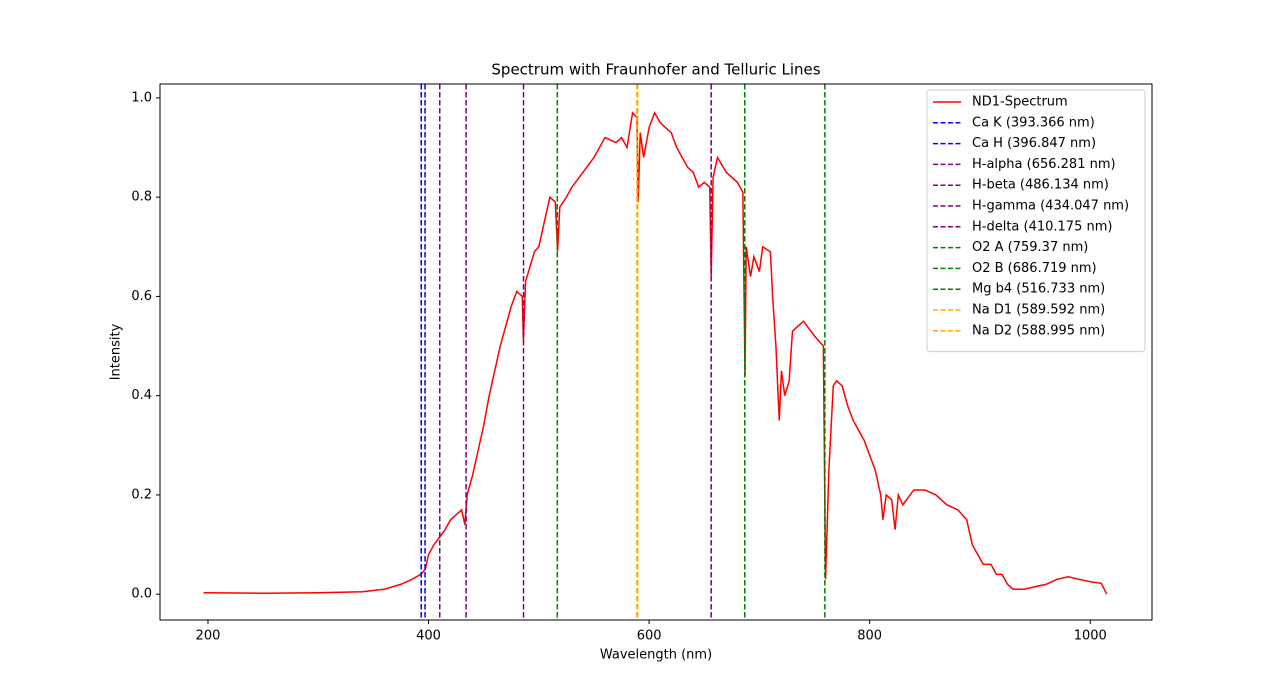  Describe the element at coordinates (116, 351) in the screenshot. I see `y-axis-label: Intensity` at that location.